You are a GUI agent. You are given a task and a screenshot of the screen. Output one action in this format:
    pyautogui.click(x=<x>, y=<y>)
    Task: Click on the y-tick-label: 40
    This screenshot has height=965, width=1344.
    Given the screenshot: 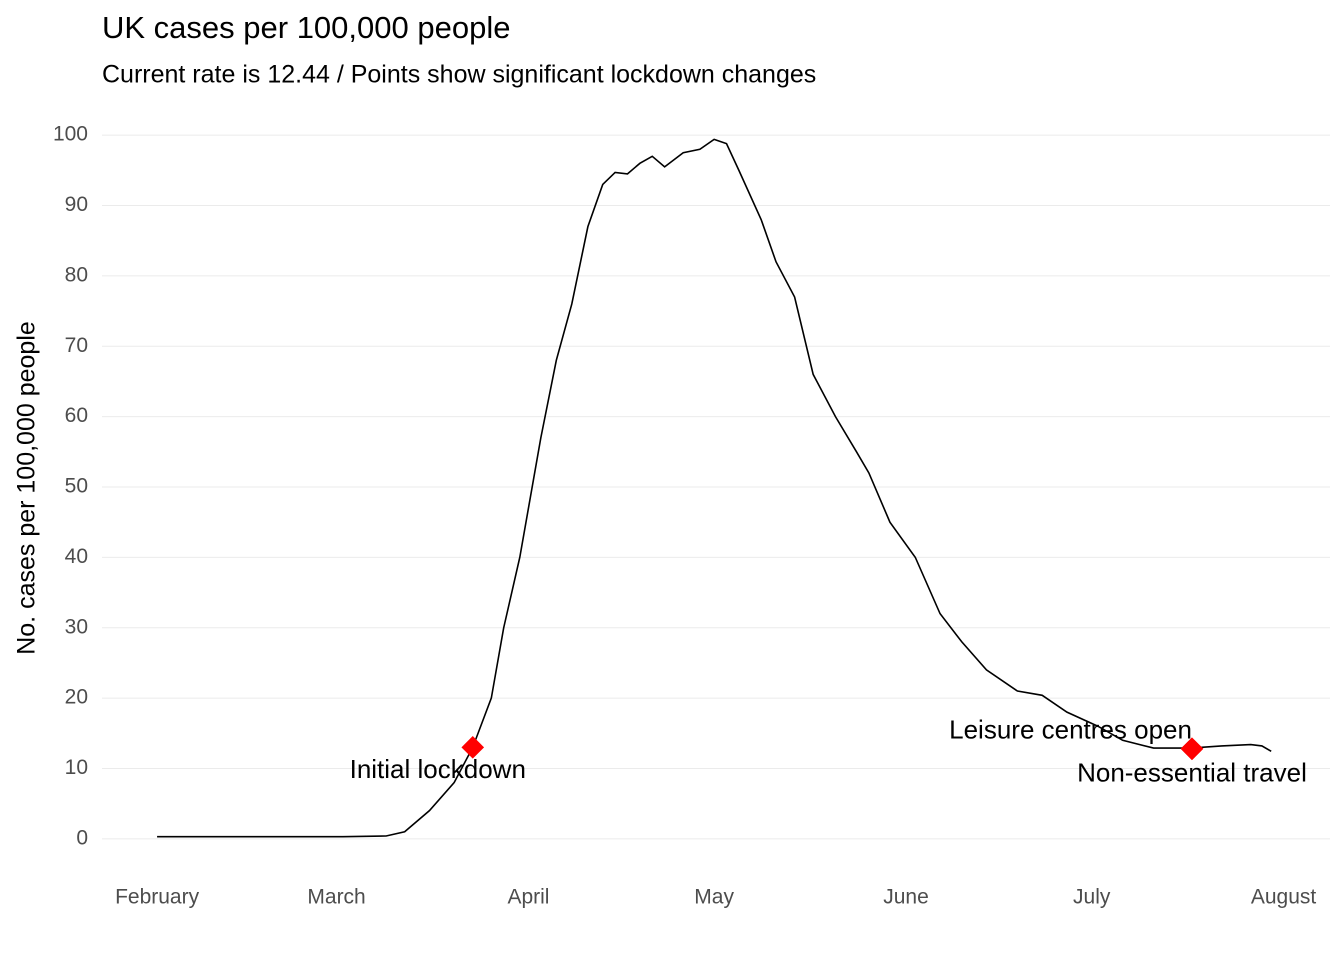 What is the action you would take?
    pyautogui.click(x=76, y=556)
    